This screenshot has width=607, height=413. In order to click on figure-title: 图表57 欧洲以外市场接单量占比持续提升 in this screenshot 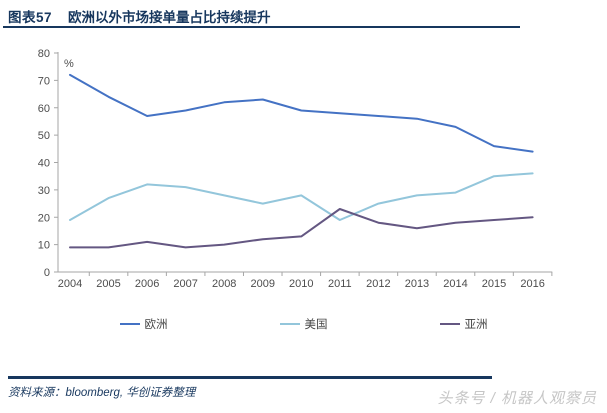, I will do `click(139, 16)`.